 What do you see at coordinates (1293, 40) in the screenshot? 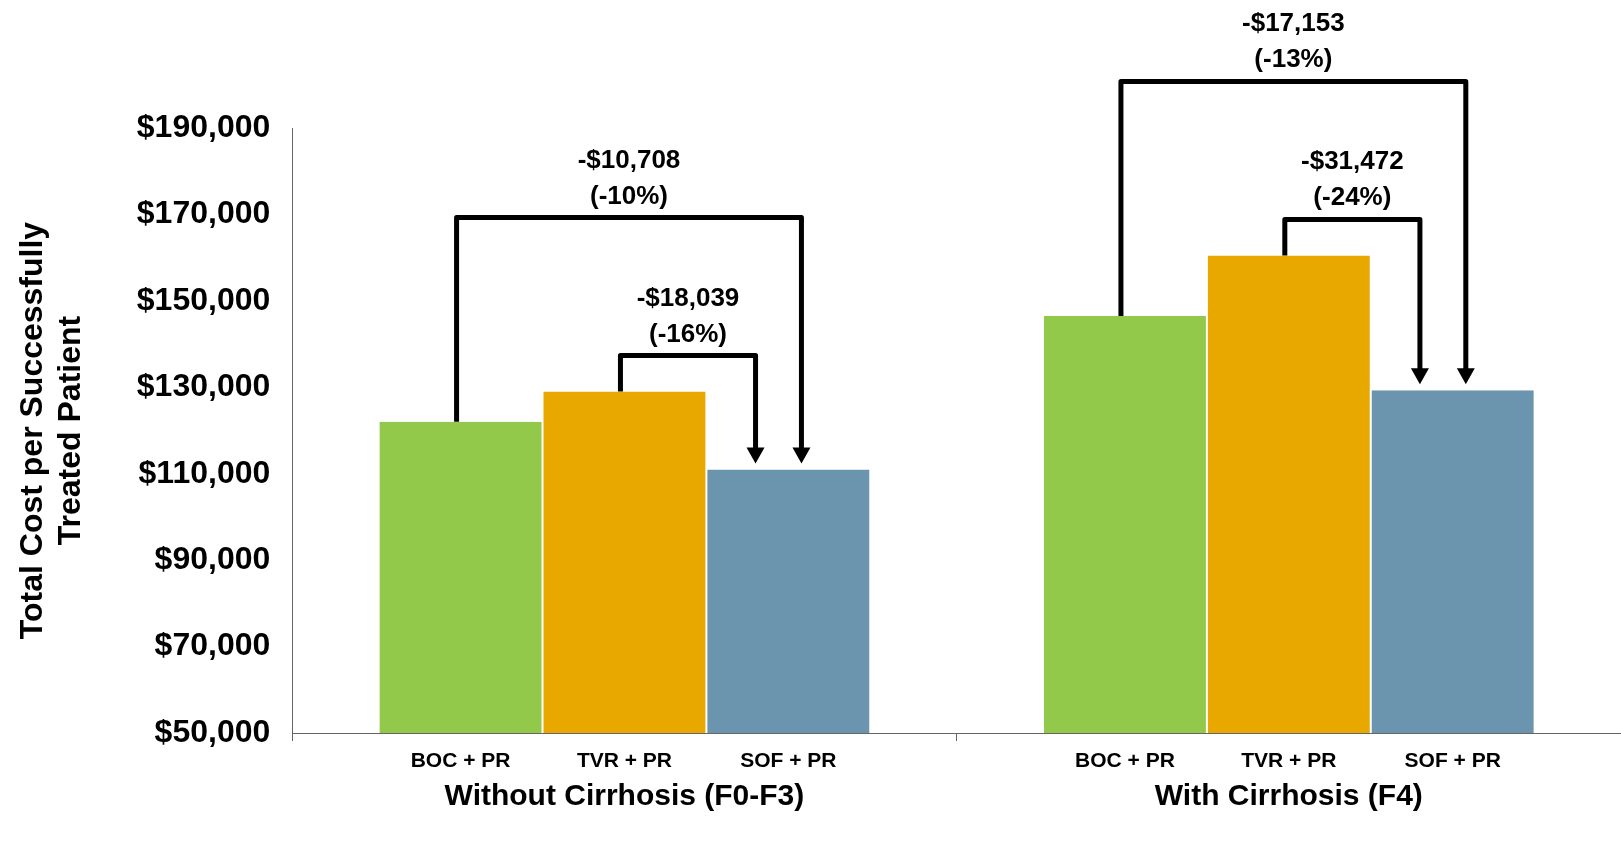
I see `text: -$17,153 (-13%)` at bounding box center [1293, 40].